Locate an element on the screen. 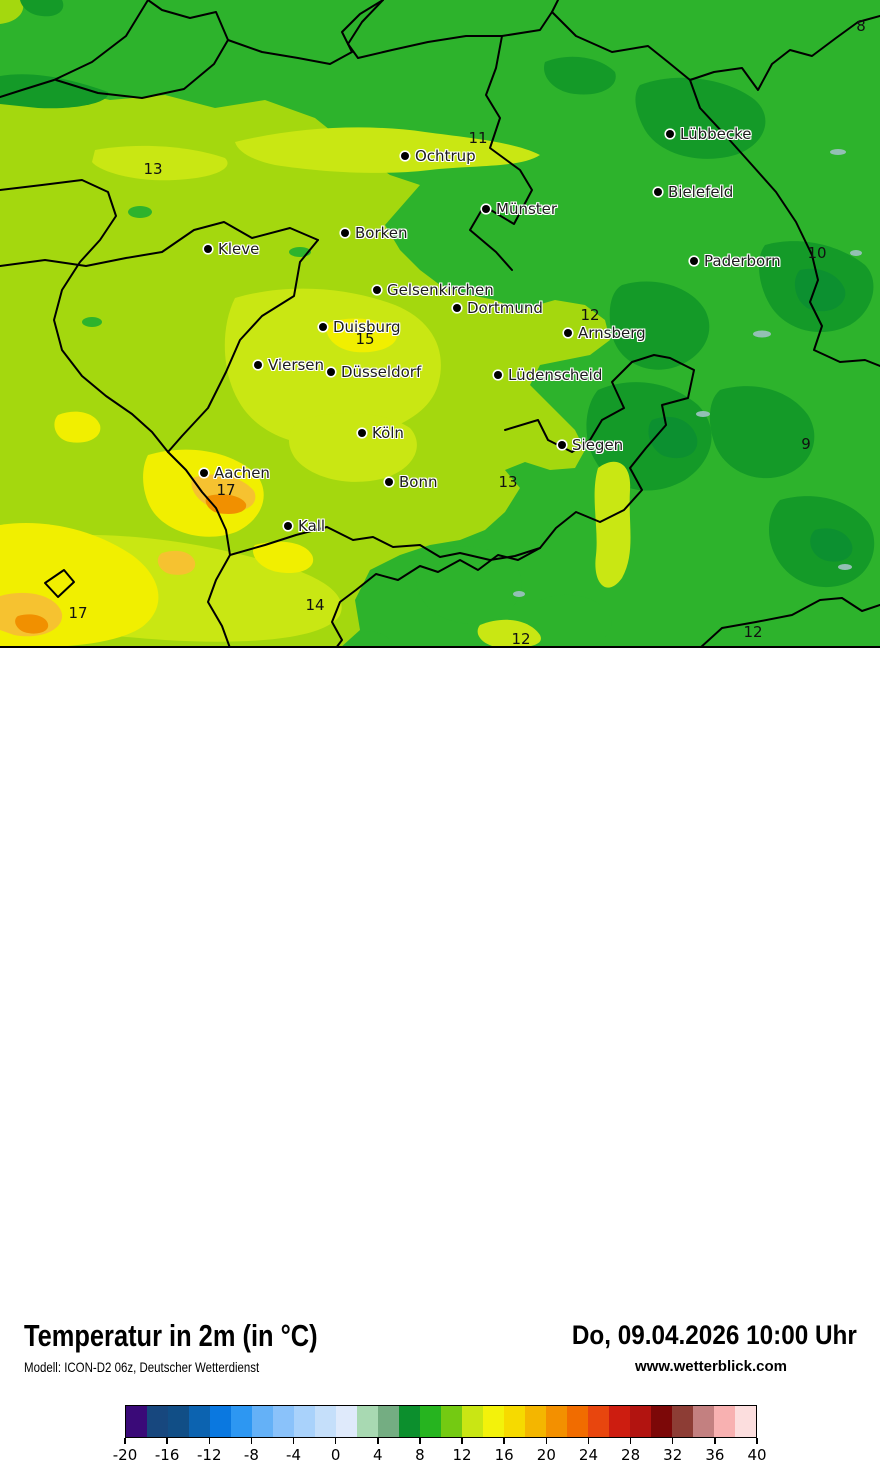  city-marker: Paderborn is located at coordinates (735, 261).